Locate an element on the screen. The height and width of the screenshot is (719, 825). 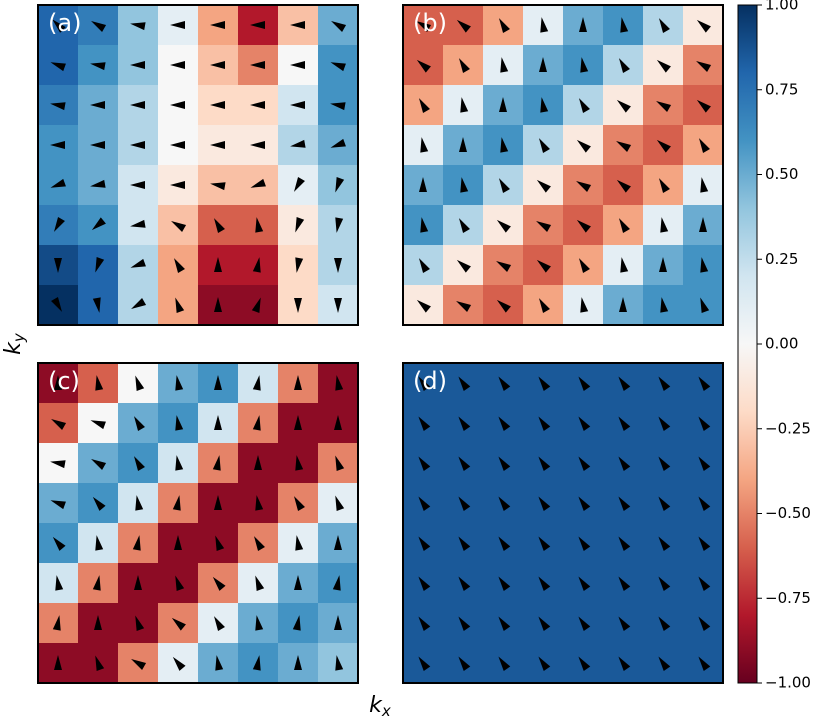
x-axis-label: kx is located at coordinates (380, 706).